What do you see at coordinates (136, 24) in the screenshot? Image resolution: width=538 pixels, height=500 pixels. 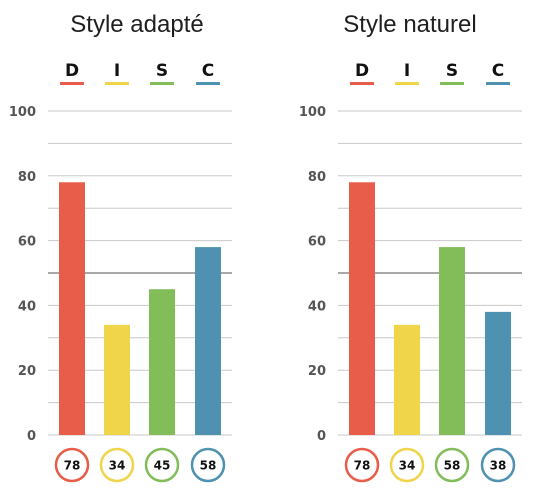 I see `chart-title: Style adapté` at bounding box center [136, 24].